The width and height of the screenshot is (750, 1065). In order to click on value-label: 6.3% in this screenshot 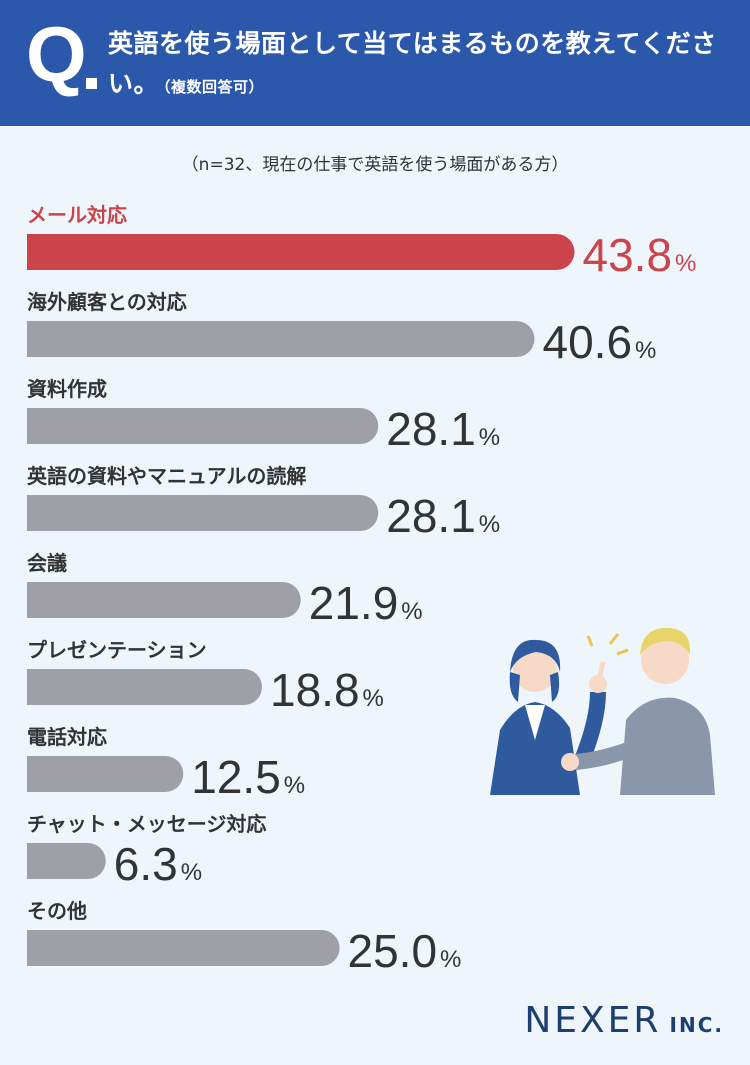, I will do `click(158, 864)`.